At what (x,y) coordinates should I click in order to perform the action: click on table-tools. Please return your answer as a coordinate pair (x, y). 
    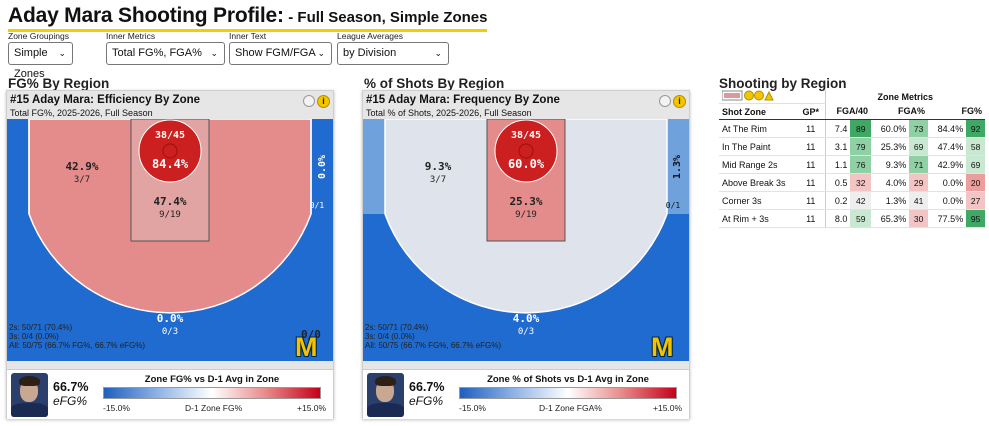
    Looking at the image, I should click on (747, 95).